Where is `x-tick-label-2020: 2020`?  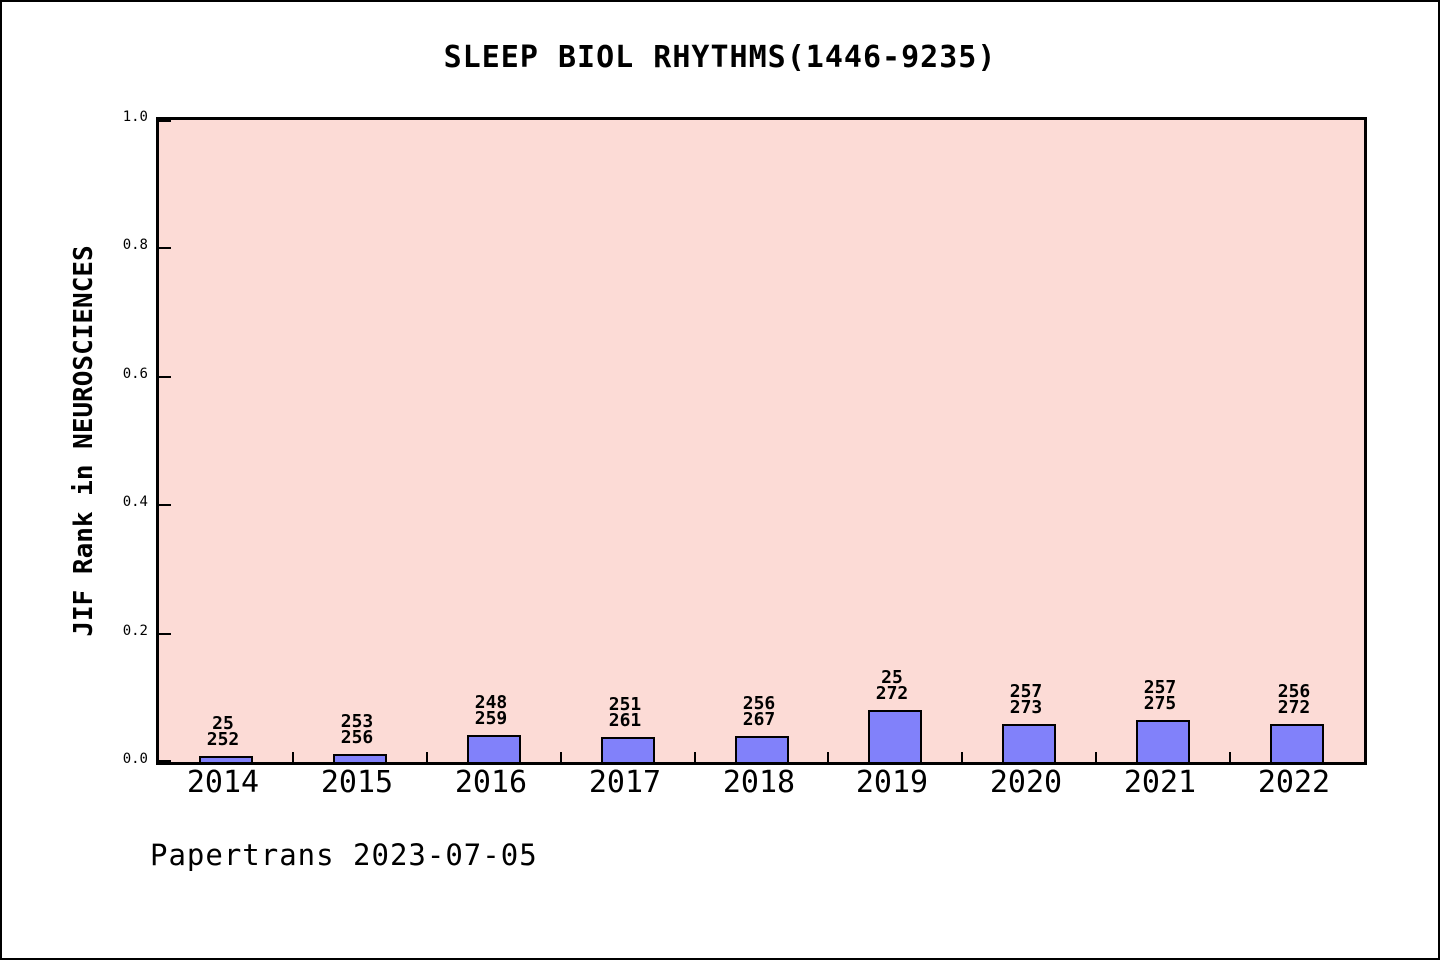
x-tick-label-2020: 2020 is located at coordinates (1026, 782).